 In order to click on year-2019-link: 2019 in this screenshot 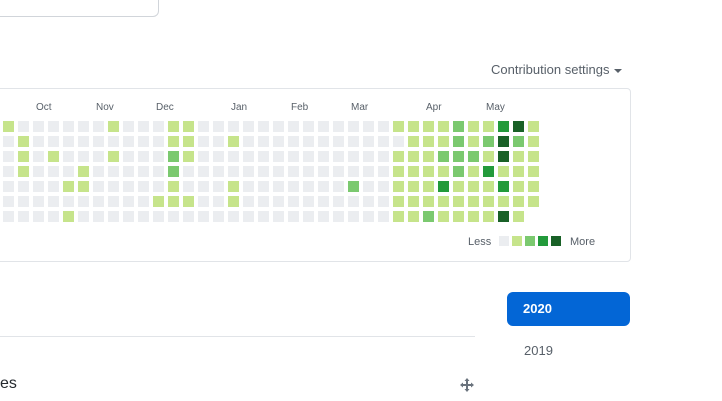, I will do `click(538, 350)`.